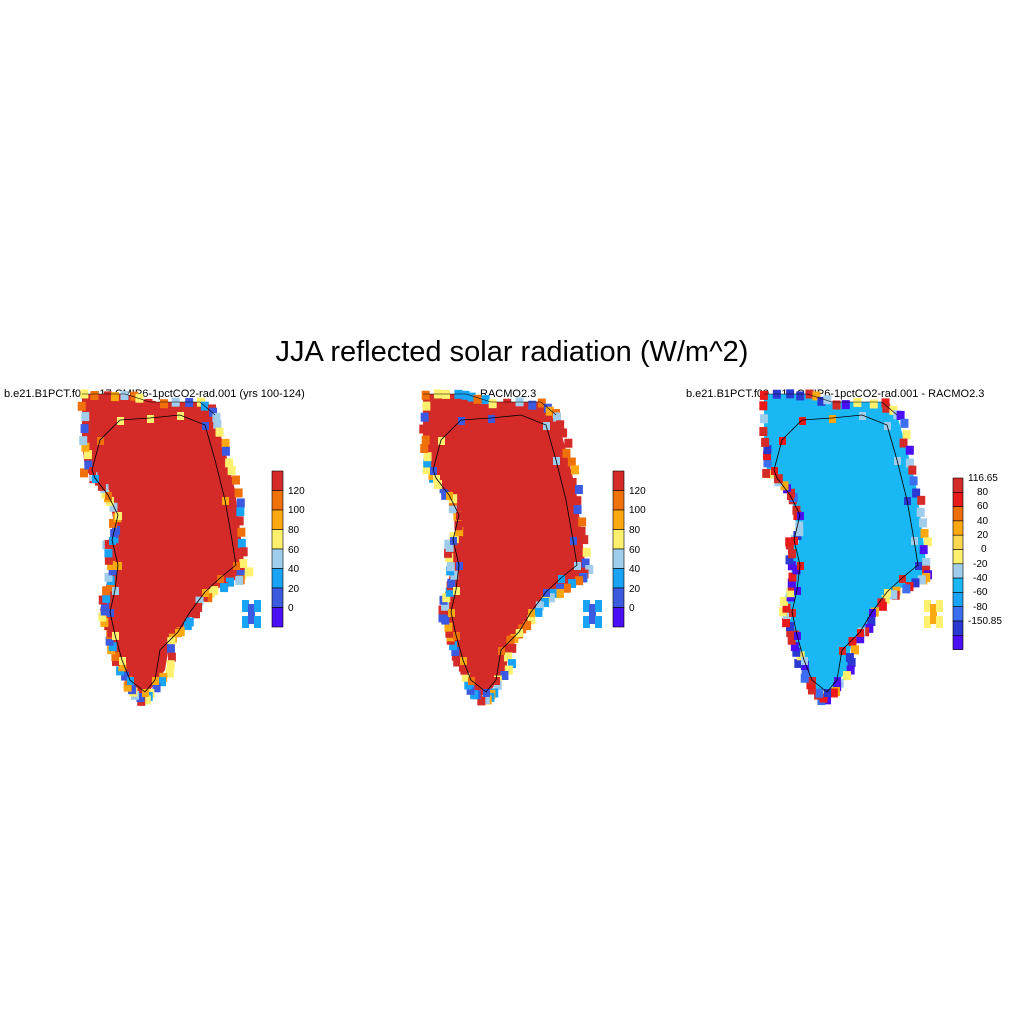  What do you see at coordinates (635, 550) in the screenshot?
I see `cb2-label: 60` at bounding box center [635, 550].